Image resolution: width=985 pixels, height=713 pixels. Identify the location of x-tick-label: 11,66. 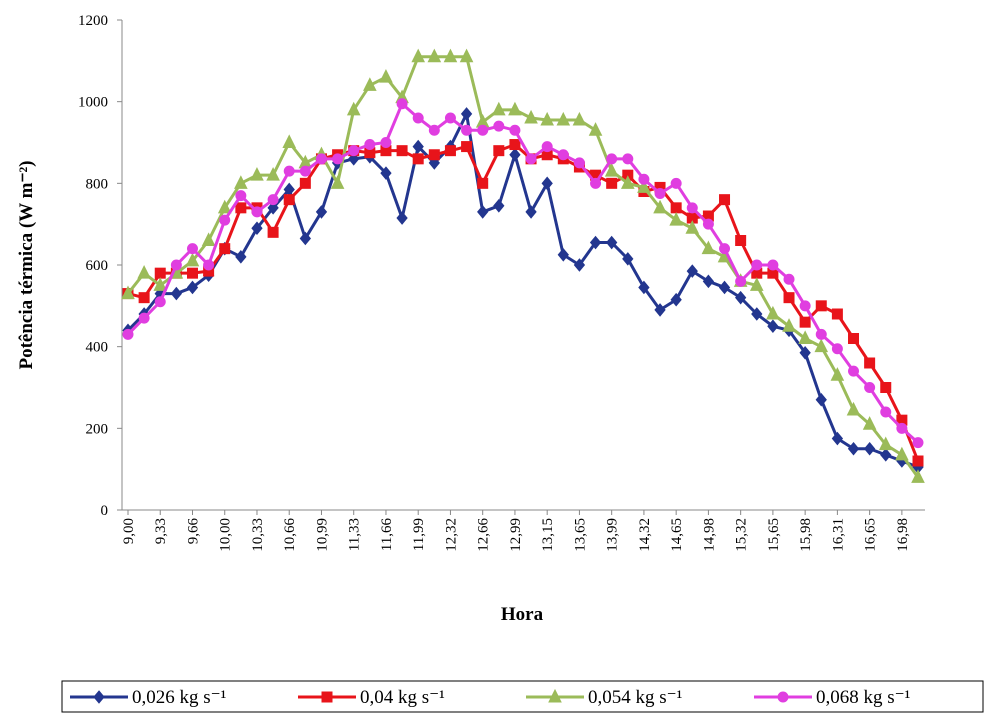
(387, 535).